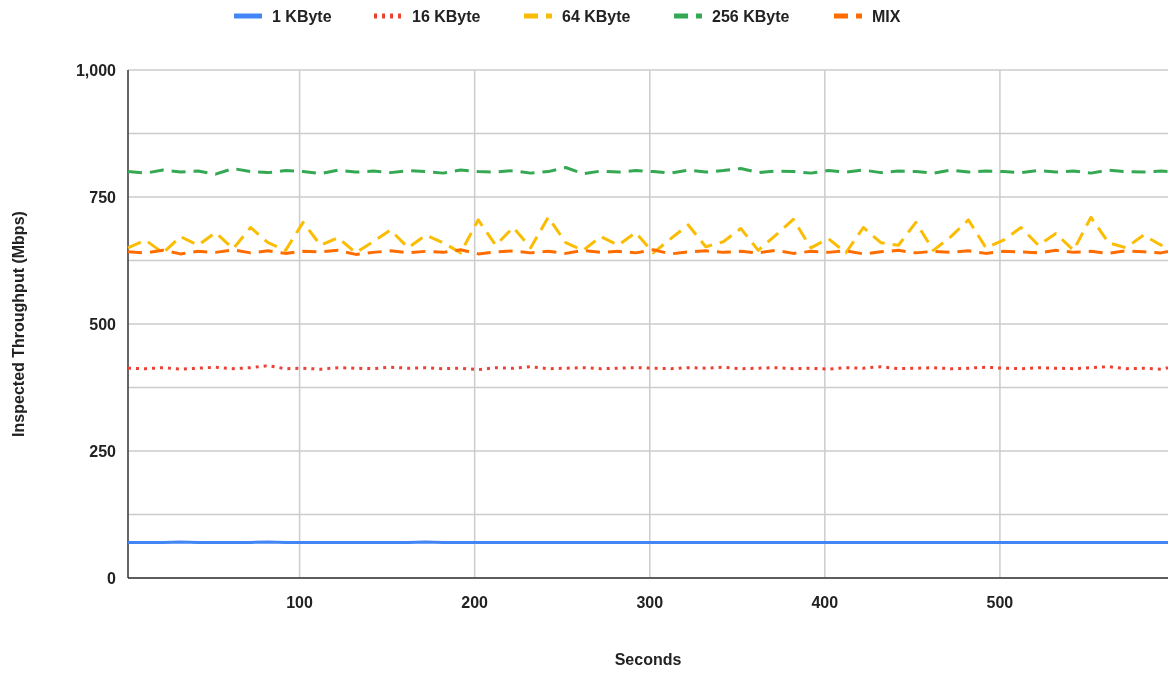  Describe the element at coordinates (596, 16) in the screenshot. I see `legend-label: 64 KByte` at that location.